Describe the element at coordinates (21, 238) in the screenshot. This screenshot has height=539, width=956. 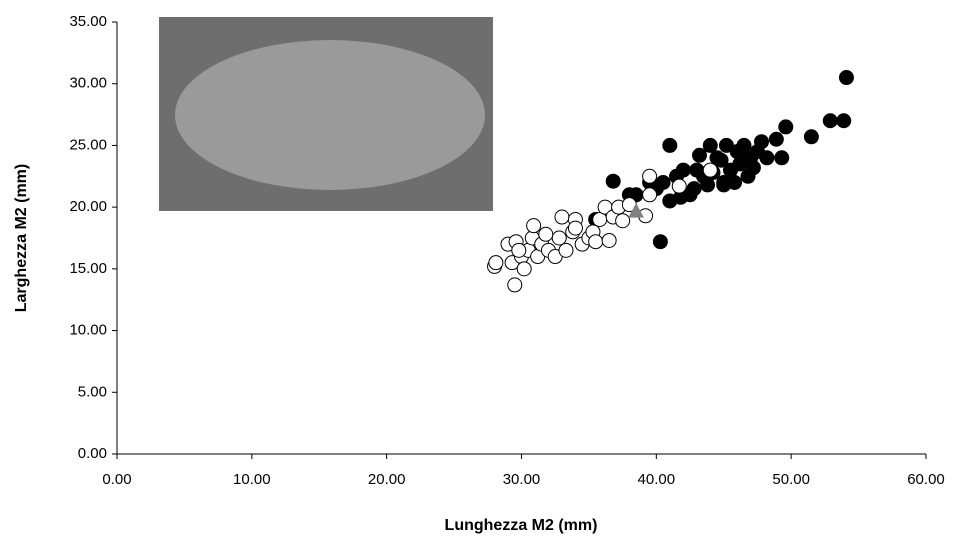
I see `y-axis-title: Larghezza M2 (mm)` at that location.